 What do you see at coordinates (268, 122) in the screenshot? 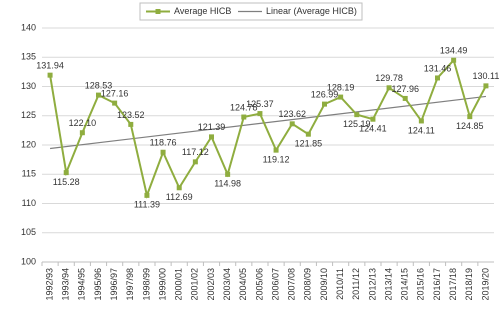
I see `trendline` at bounding box center [268, 122].